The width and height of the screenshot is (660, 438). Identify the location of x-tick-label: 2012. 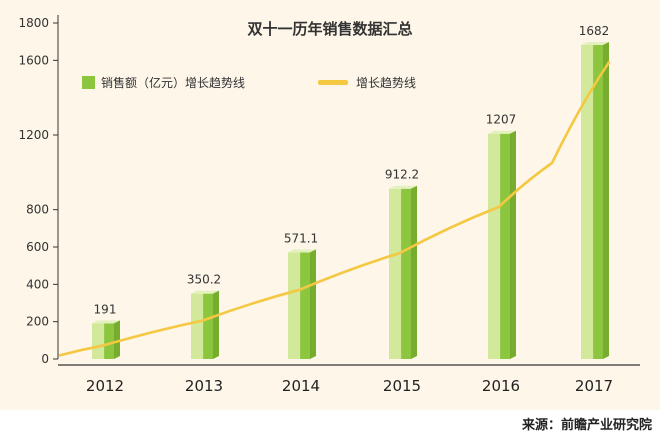
(105, 386).